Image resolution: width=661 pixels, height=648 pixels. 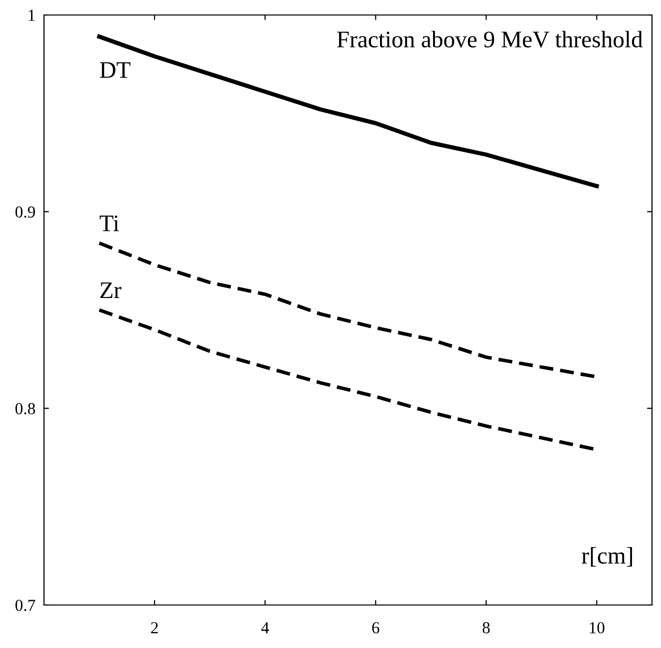 What do you see at coordinates (607, 557) in the screenshot?
I see `x-axis-title: r[cm]` at bounding box center [607, 557].